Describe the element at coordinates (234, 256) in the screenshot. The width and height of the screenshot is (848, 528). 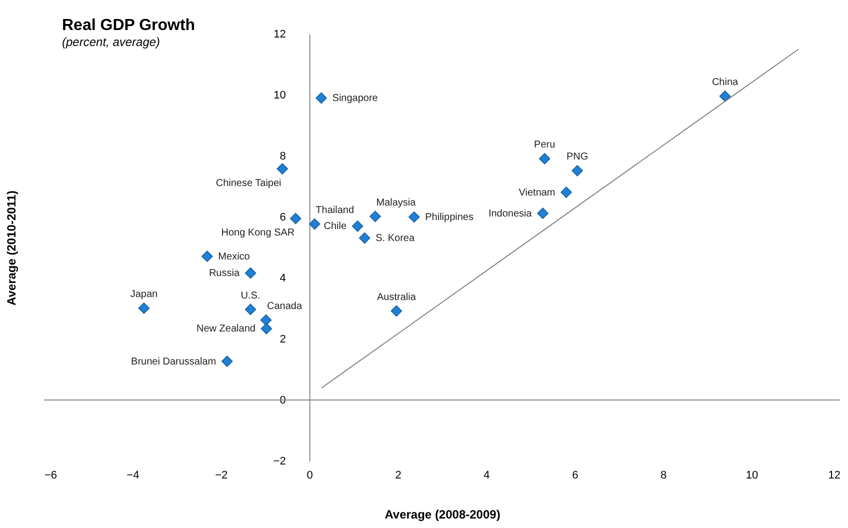
I see `annotation: Mexico` at that location.